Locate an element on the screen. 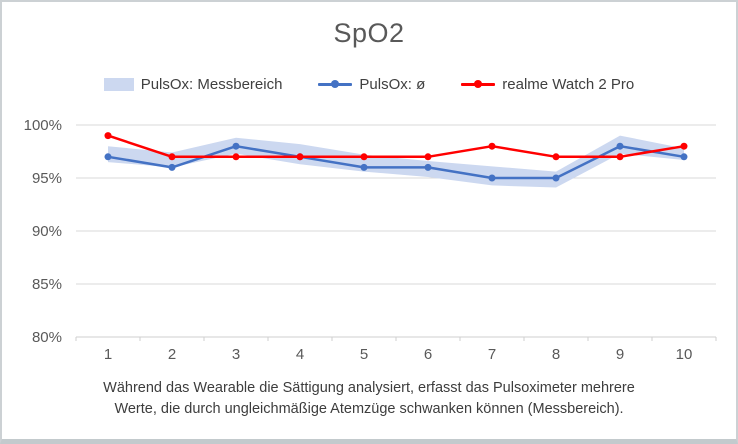 The height and width of the screenshot is (444, 738). y-axis-labels: 100% 95% 90% 85% 80% is located at coordinates (43, 231).